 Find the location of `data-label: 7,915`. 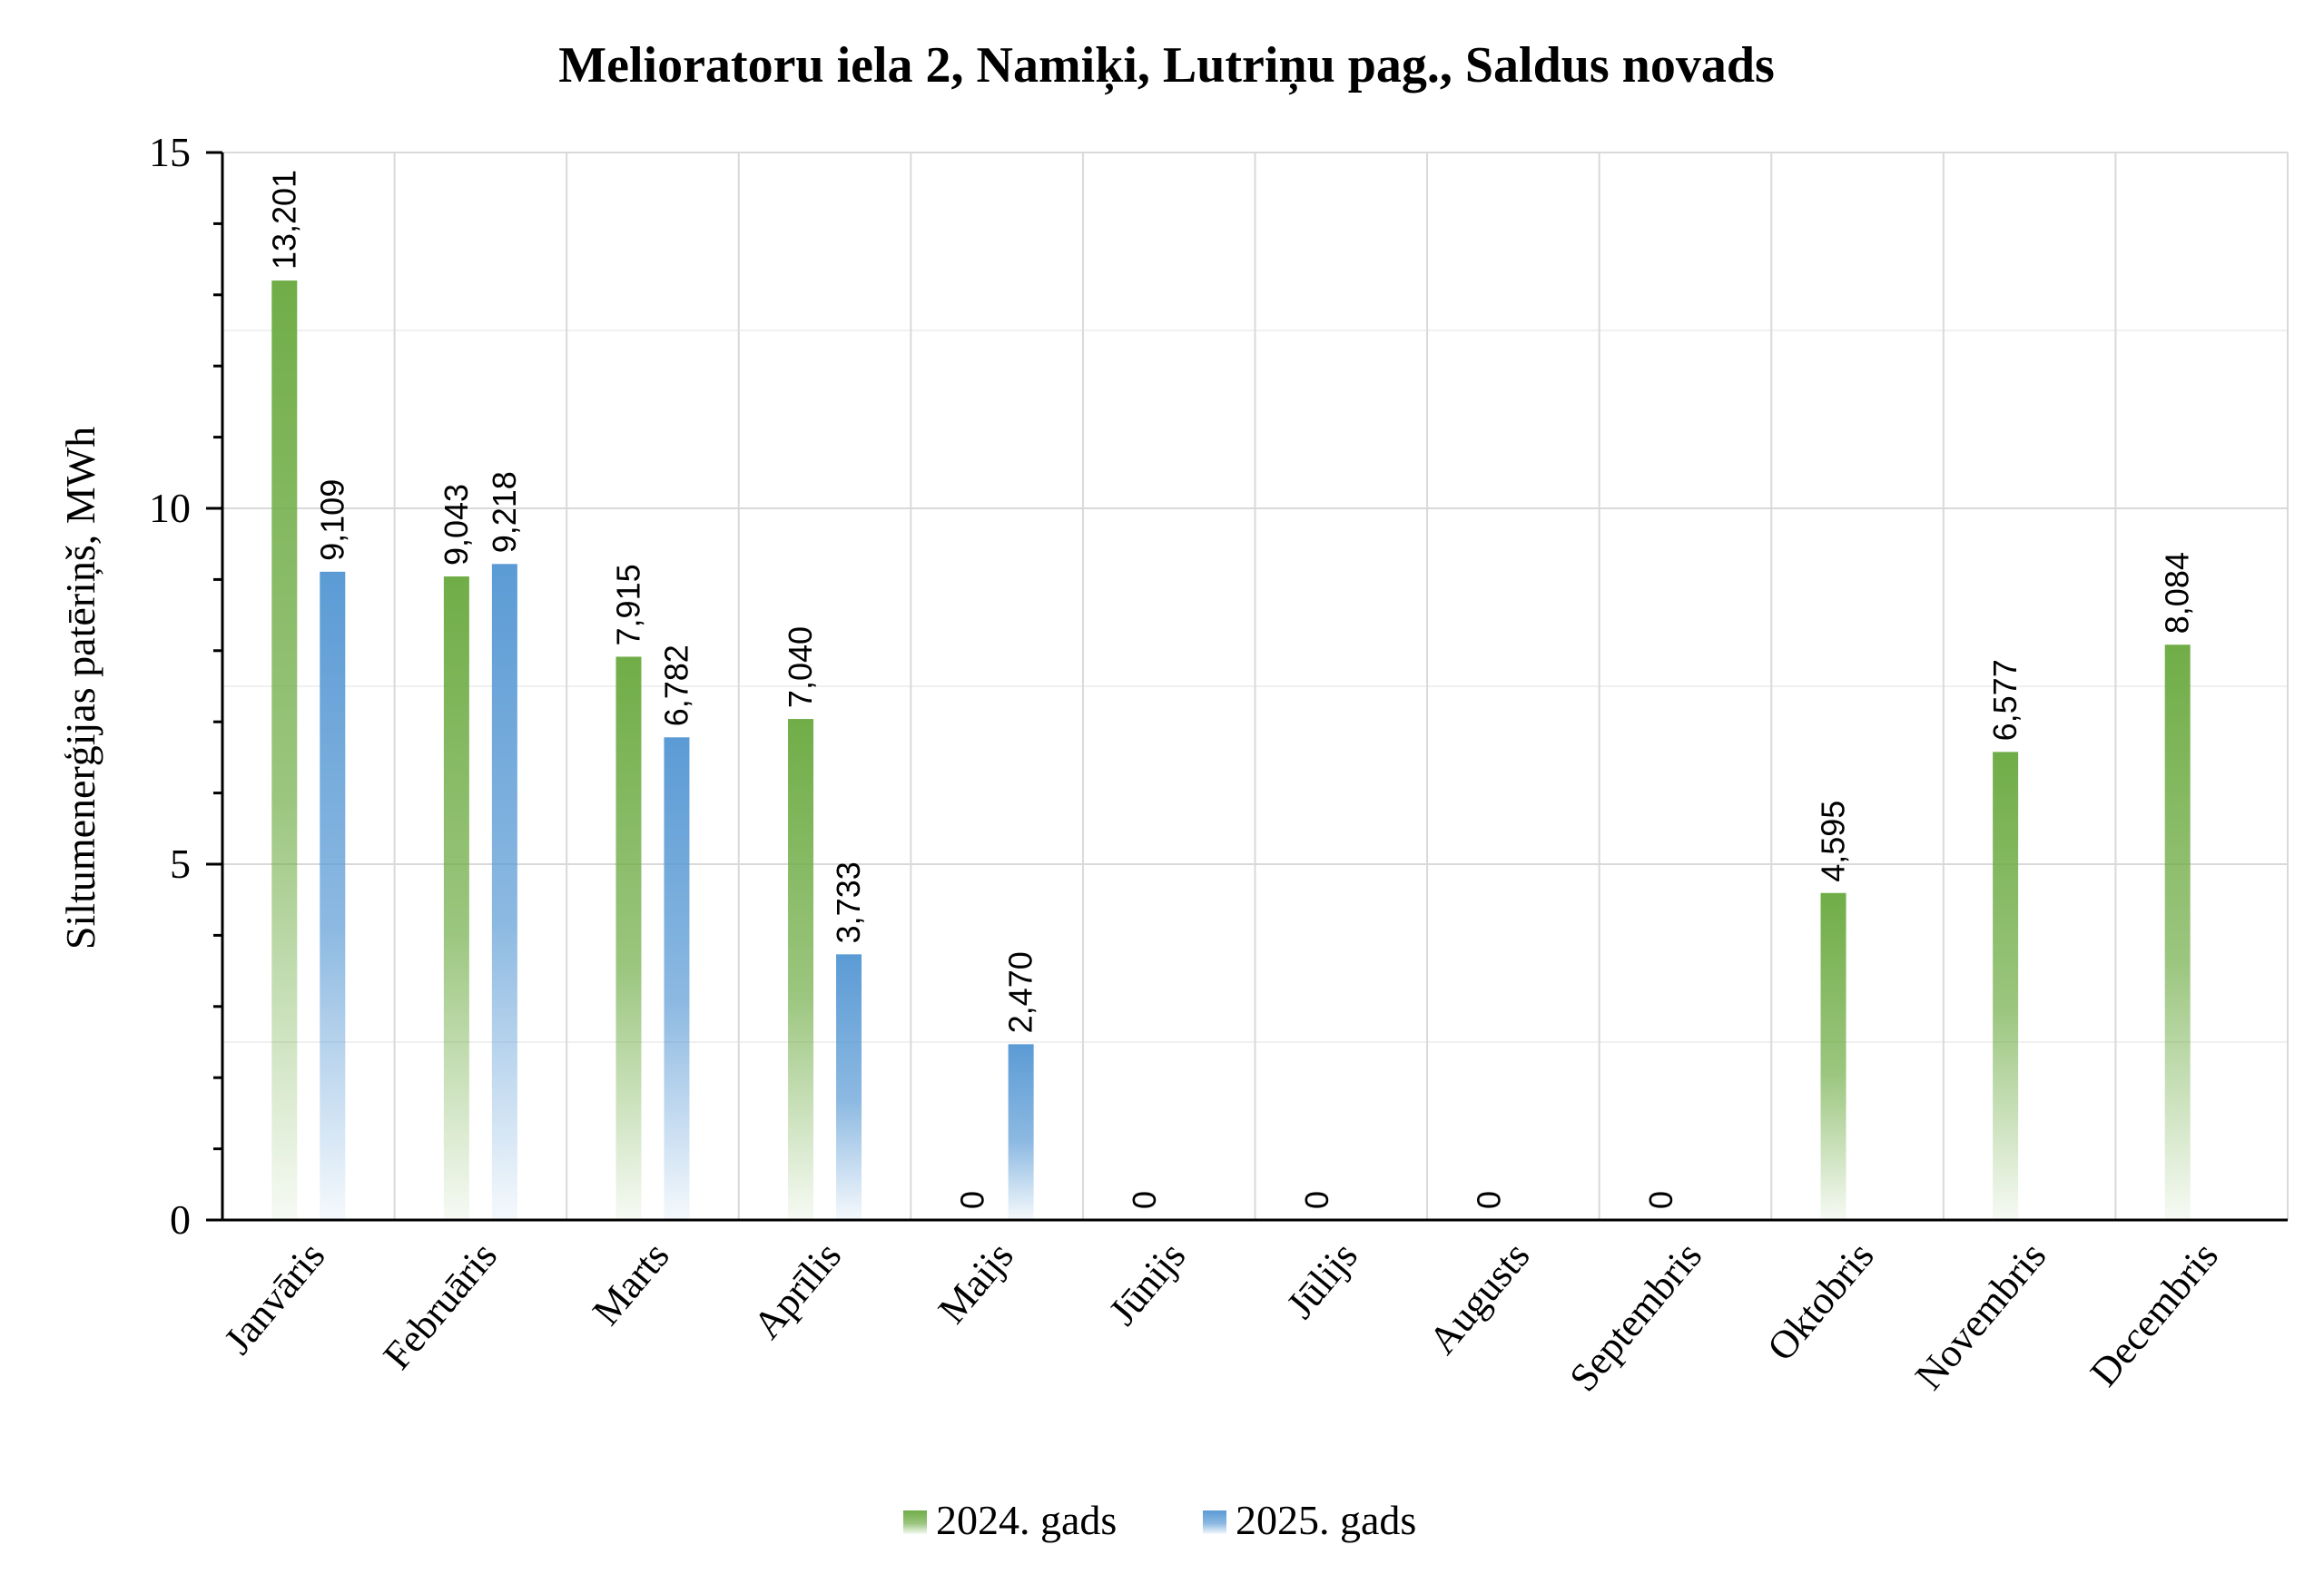

data-label: 7,915 is located at coordinates (627, 604).